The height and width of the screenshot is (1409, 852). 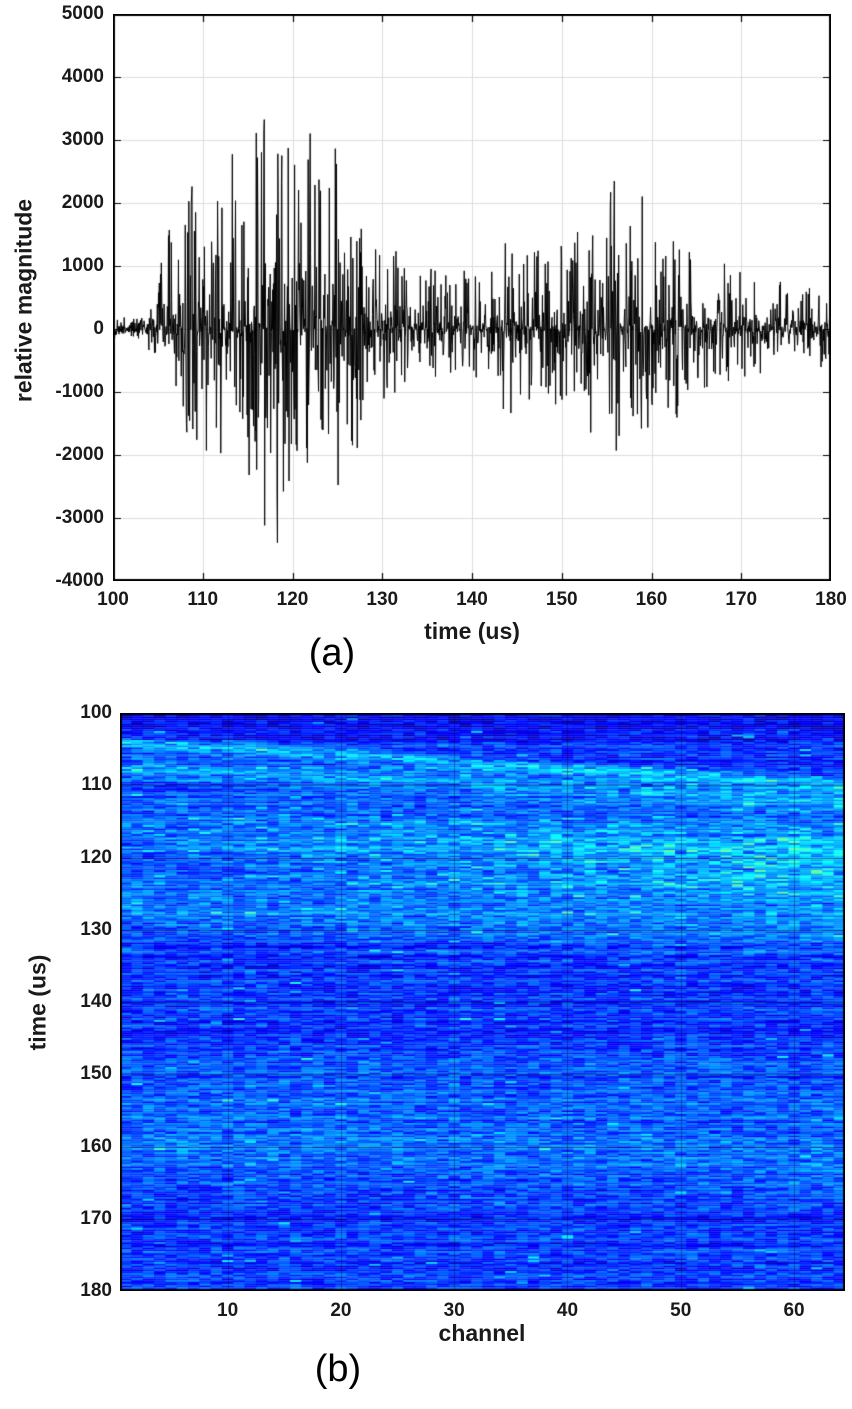 What do you see at coordinates (292, 599) in the screenshot?
I see `waveform-x-tick-label: 120` at bounding box center [292, 599].